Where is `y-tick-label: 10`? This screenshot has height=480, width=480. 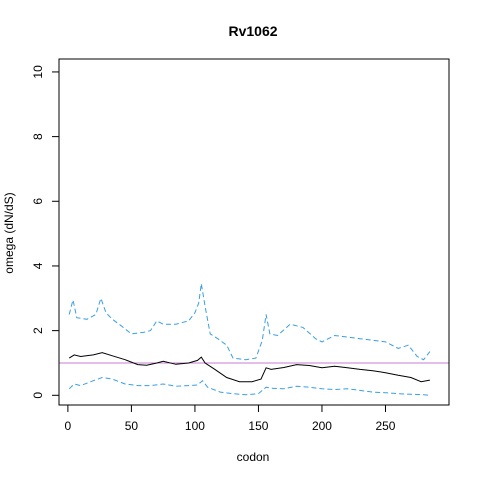
y-tick-label: 10 is located at coordinates (38, 72).